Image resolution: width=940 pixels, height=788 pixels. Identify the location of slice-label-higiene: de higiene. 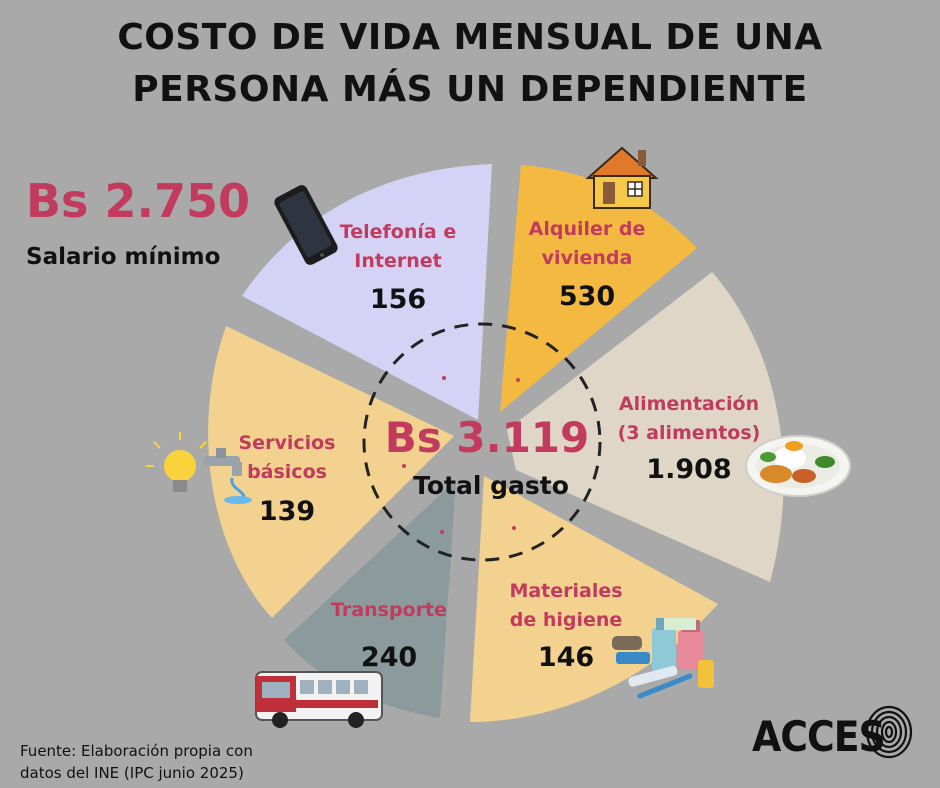
(566, 620).